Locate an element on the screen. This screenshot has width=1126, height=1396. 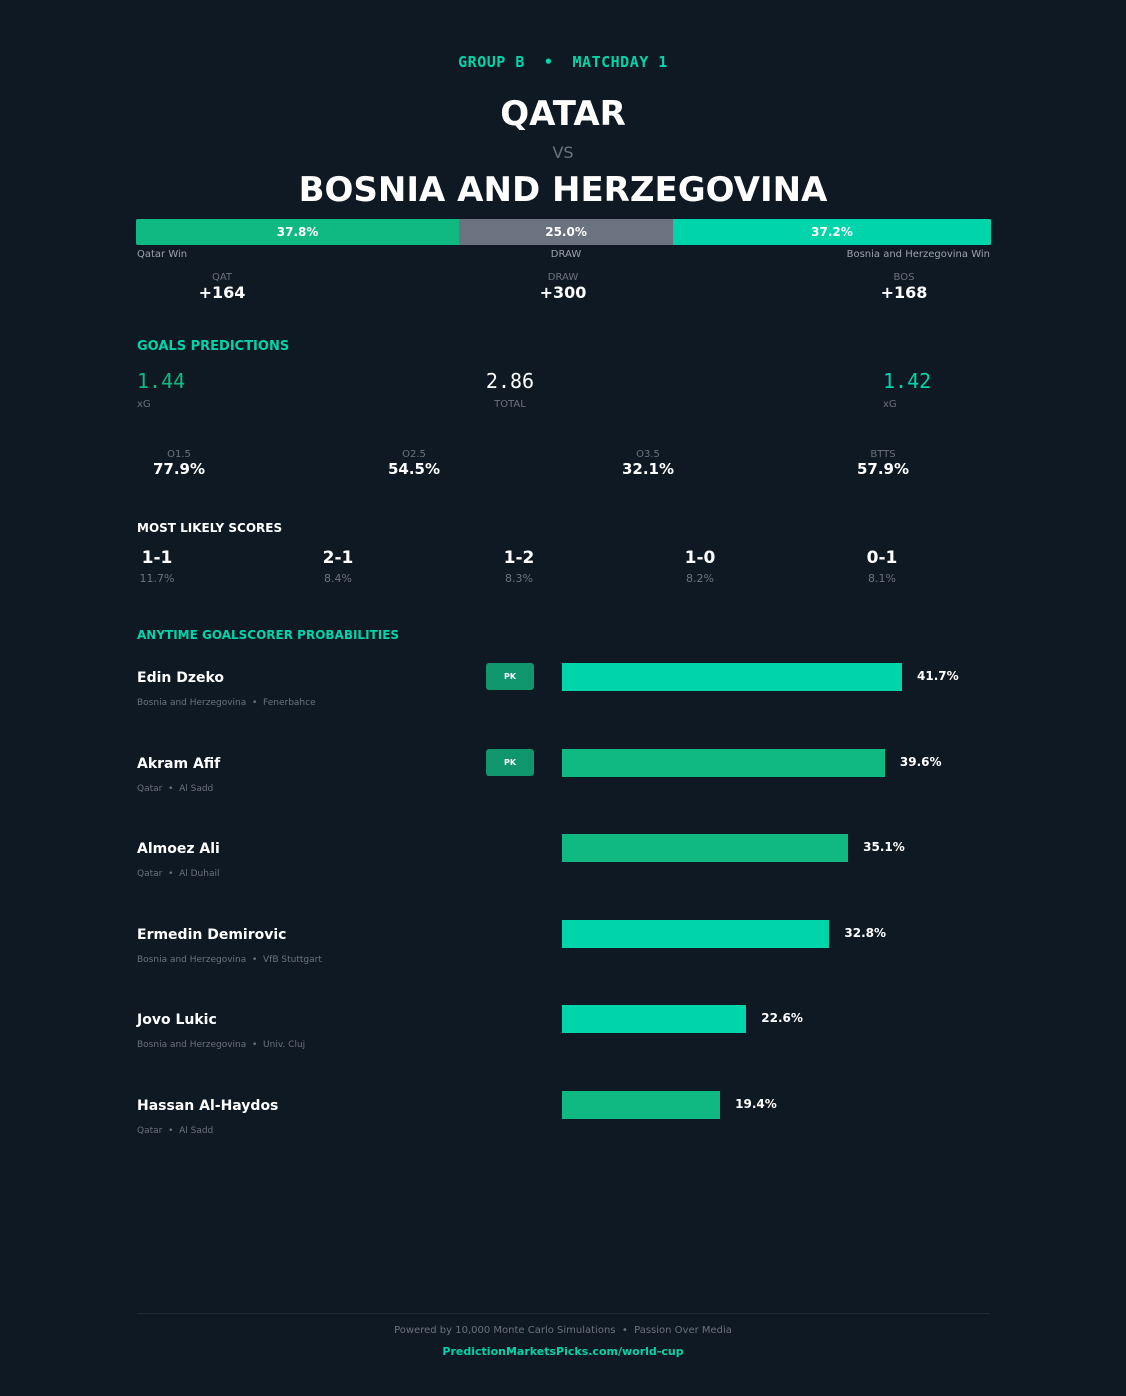
score-item: 1-2 8.3% is located at coordinates (519, 566).